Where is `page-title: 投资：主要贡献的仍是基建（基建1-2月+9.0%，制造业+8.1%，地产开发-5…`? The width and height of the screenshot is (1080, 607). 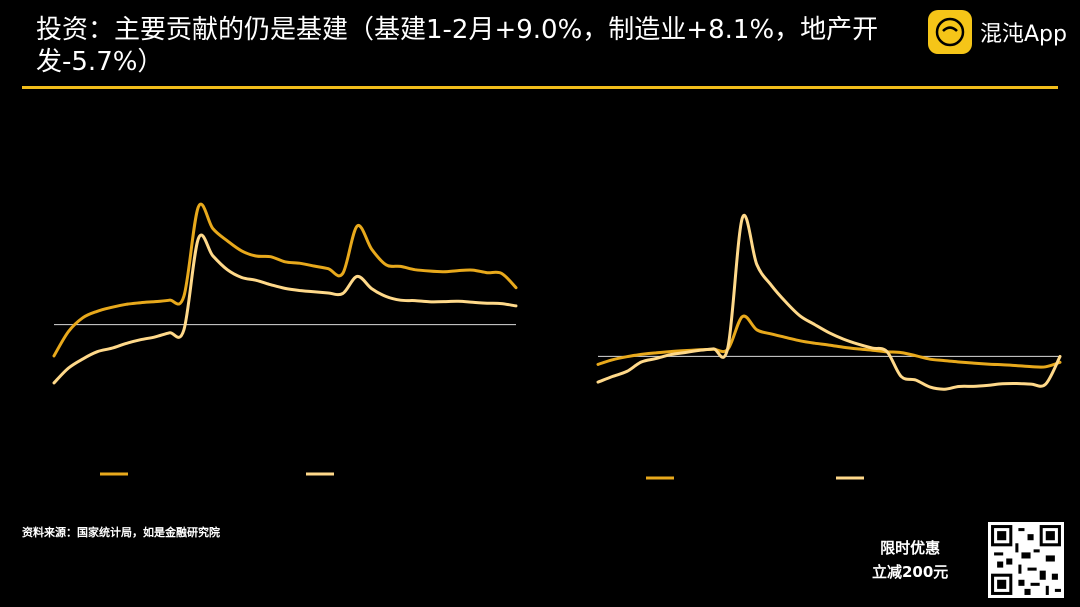
page-title: 投资：主要贡献的仍是基建（基建1-2月+9.0%，制造业+8.1%，地产开发-5… is located at coordinates (457, 46).